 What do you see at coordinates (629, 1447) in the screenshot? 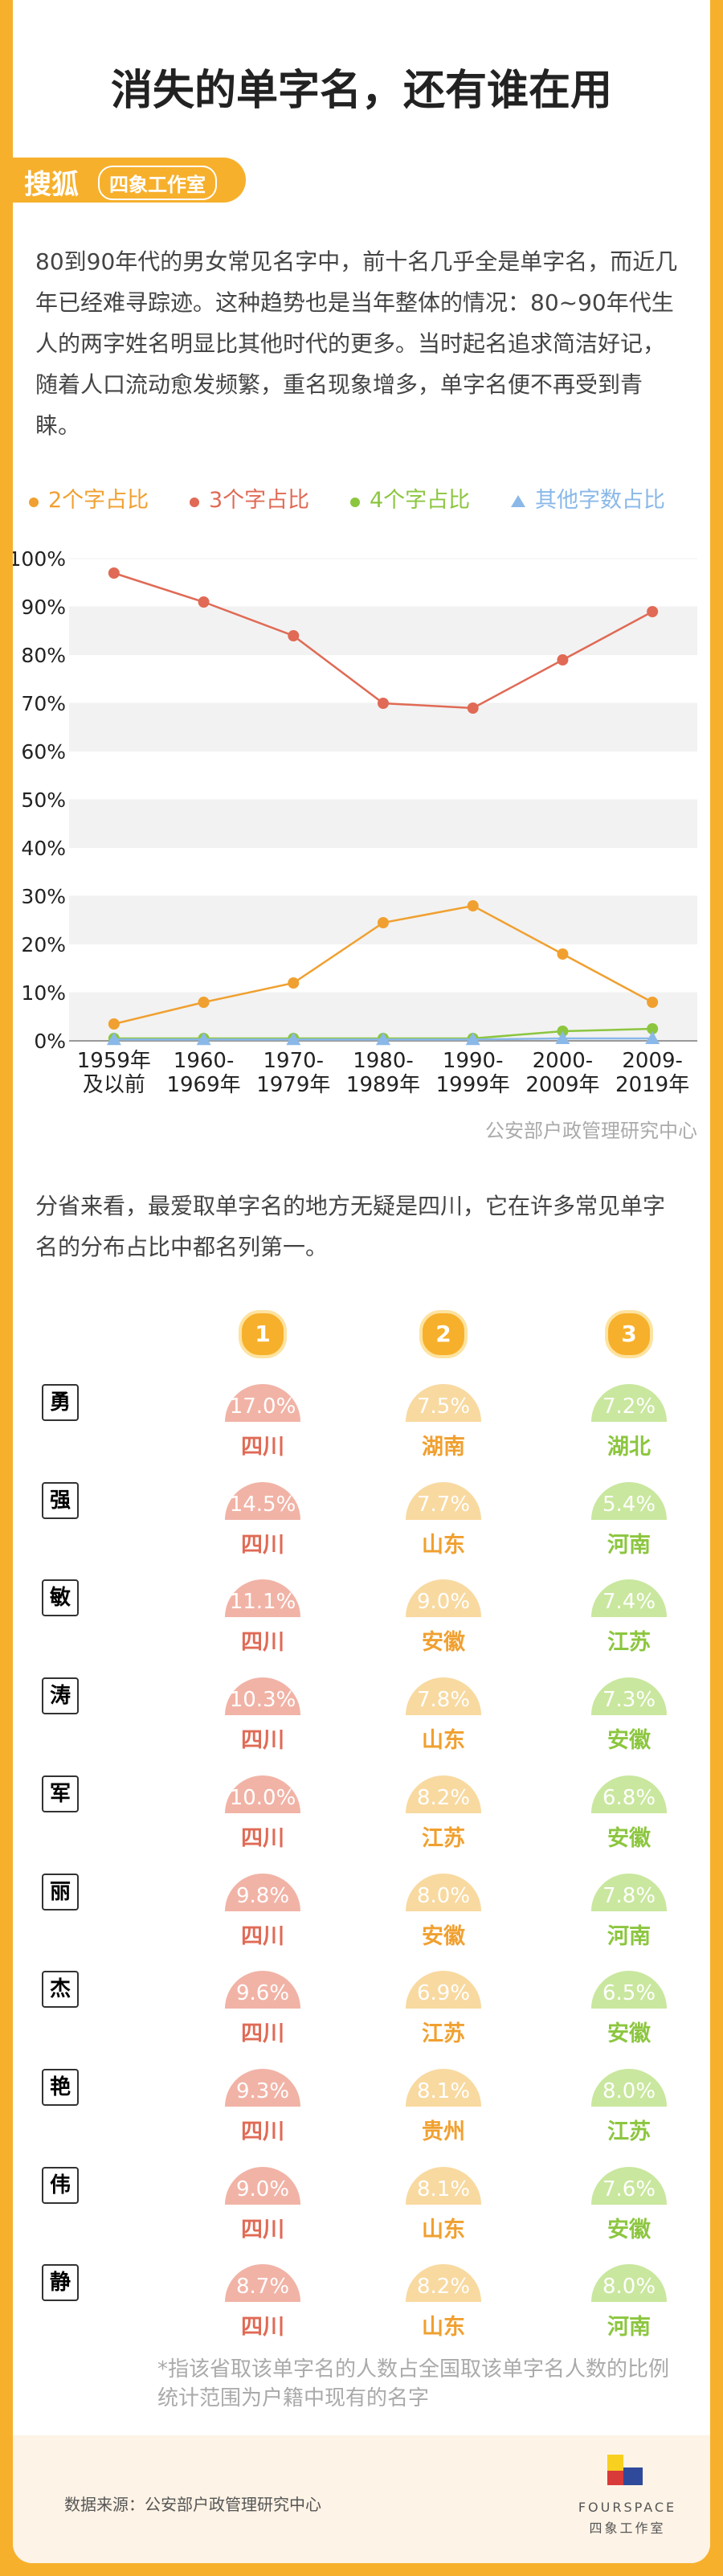
I see `province: 湖北` at bounding box center [629, 1447].